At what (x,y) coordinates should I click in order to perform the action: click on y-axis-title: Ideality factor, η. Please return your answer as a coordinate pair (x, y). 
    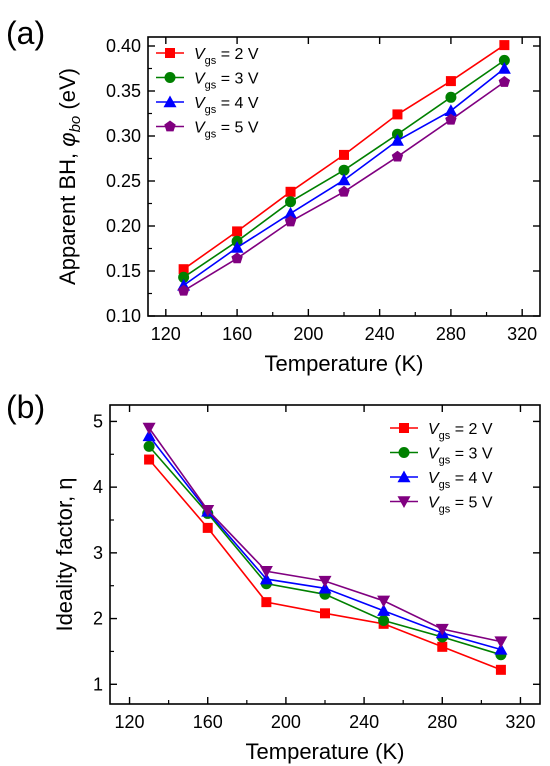
    Looking at the image, I should click on (64, 554).